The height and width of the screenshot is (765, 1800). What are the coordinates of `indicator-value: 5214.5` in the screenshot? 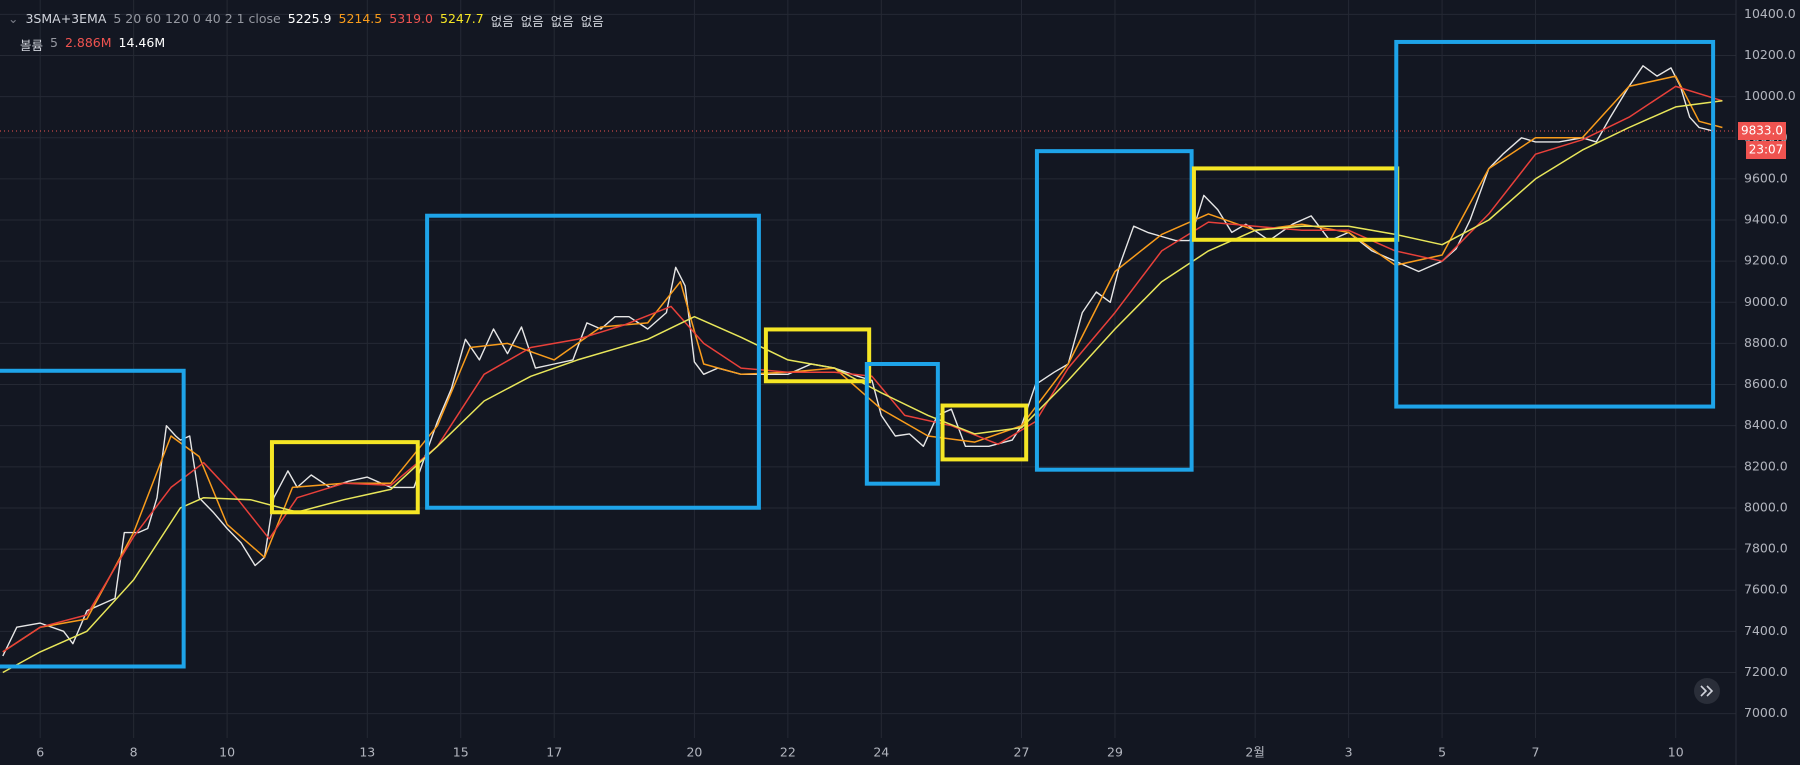 It's located at (360, 18).